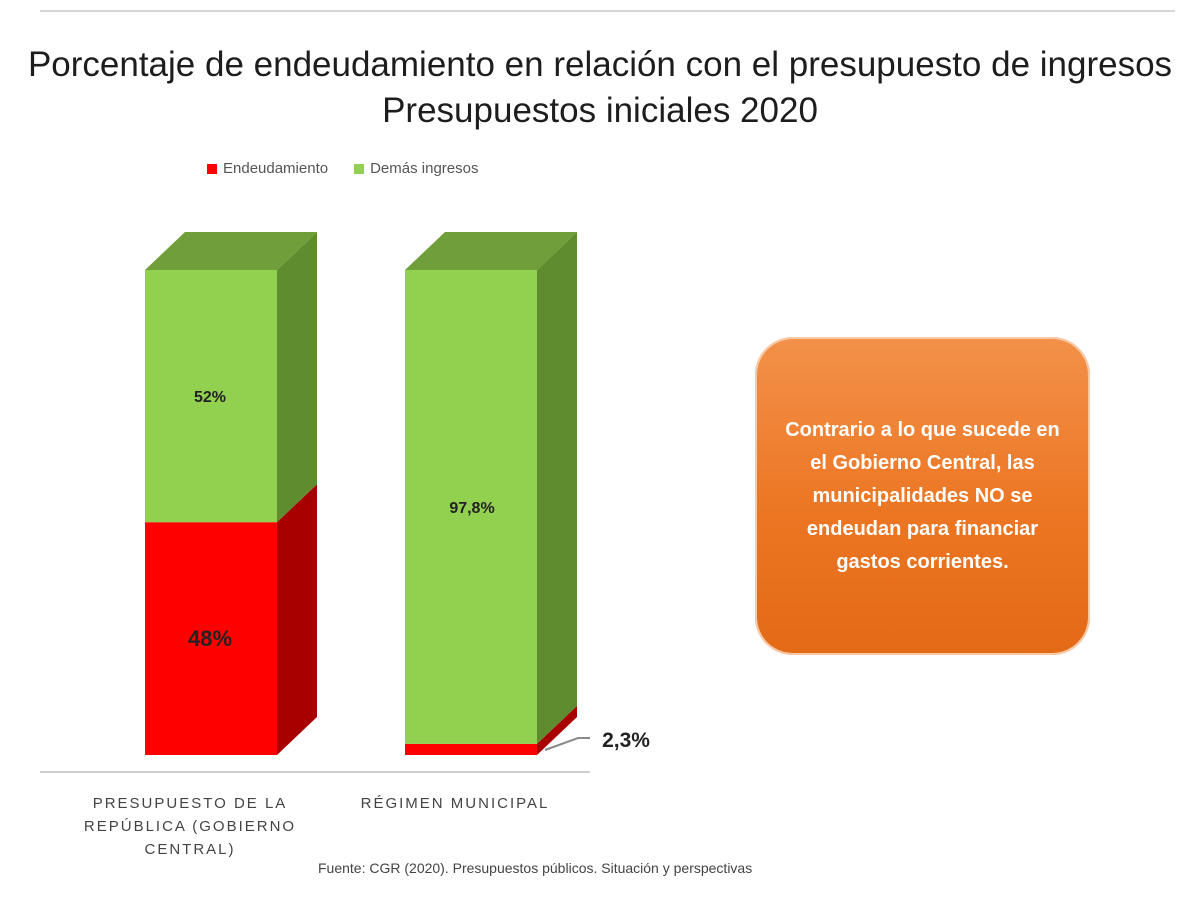 This screenshot has height=900, width=1200. I want to click on data-label-gobierno-demas-ingresos: 52%, so click(210, 397).